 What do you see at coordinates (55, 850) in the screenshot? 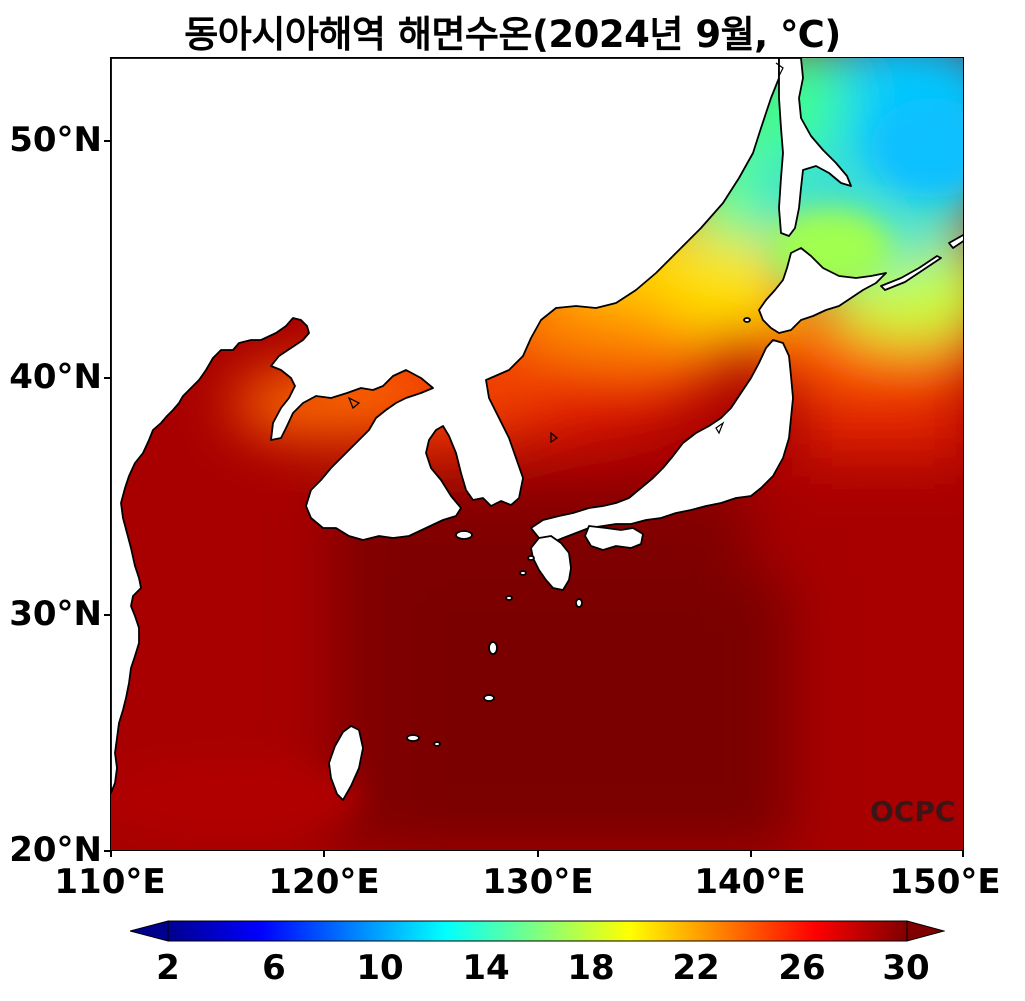
I see `lat-label-20: 20°N` at bounding box center [55, 850].